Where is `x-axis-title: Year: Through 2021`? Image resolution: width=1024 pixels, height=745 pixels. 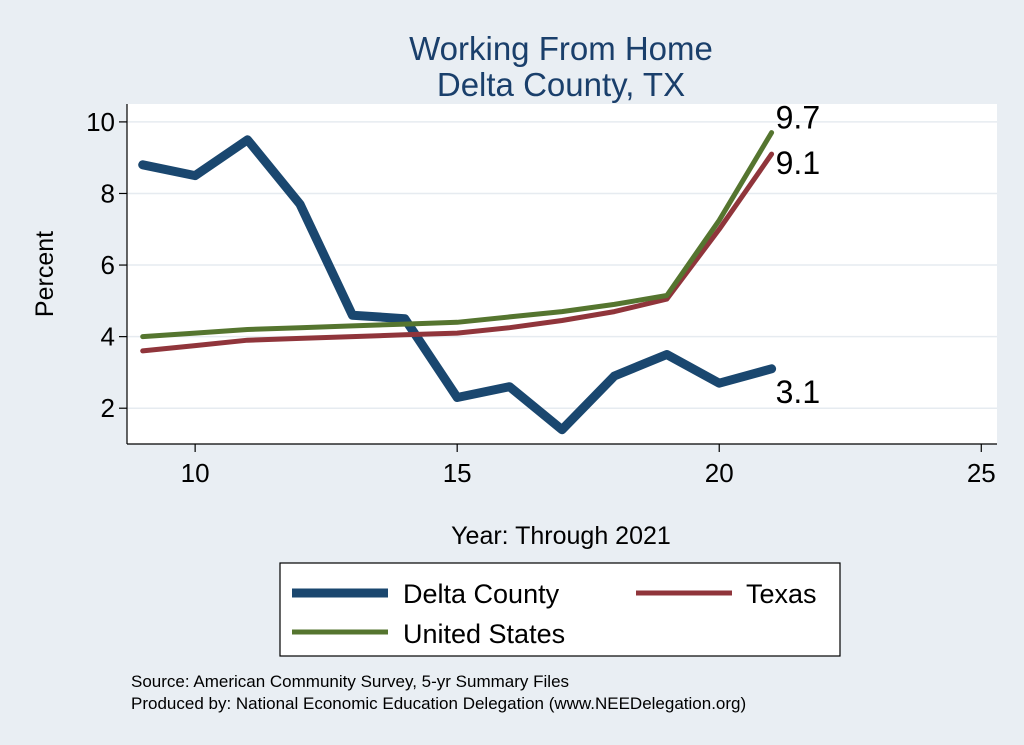 x-axis-title: Year: Through 2021 is located at coordinates (561, 536).